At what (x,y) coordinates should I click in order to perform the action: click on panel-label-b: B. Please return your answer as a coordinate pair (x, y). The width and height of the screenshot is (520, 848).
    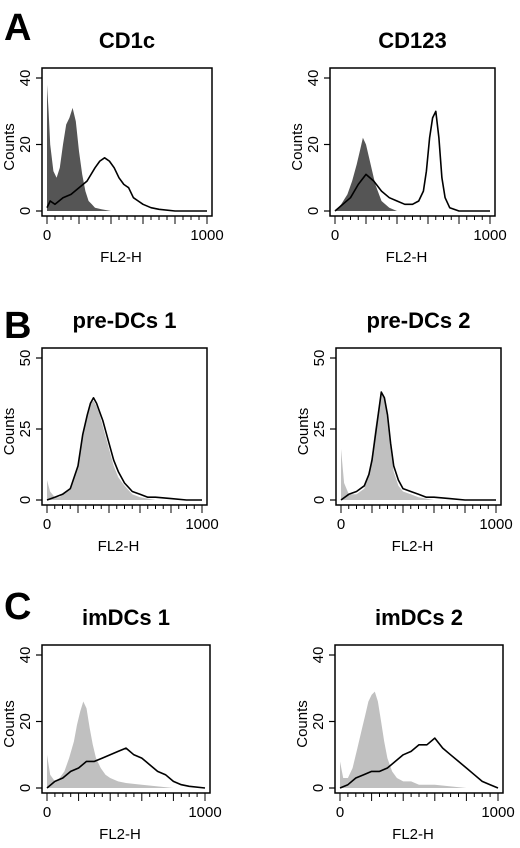
    Looking at the image, I should click on (17, 326).